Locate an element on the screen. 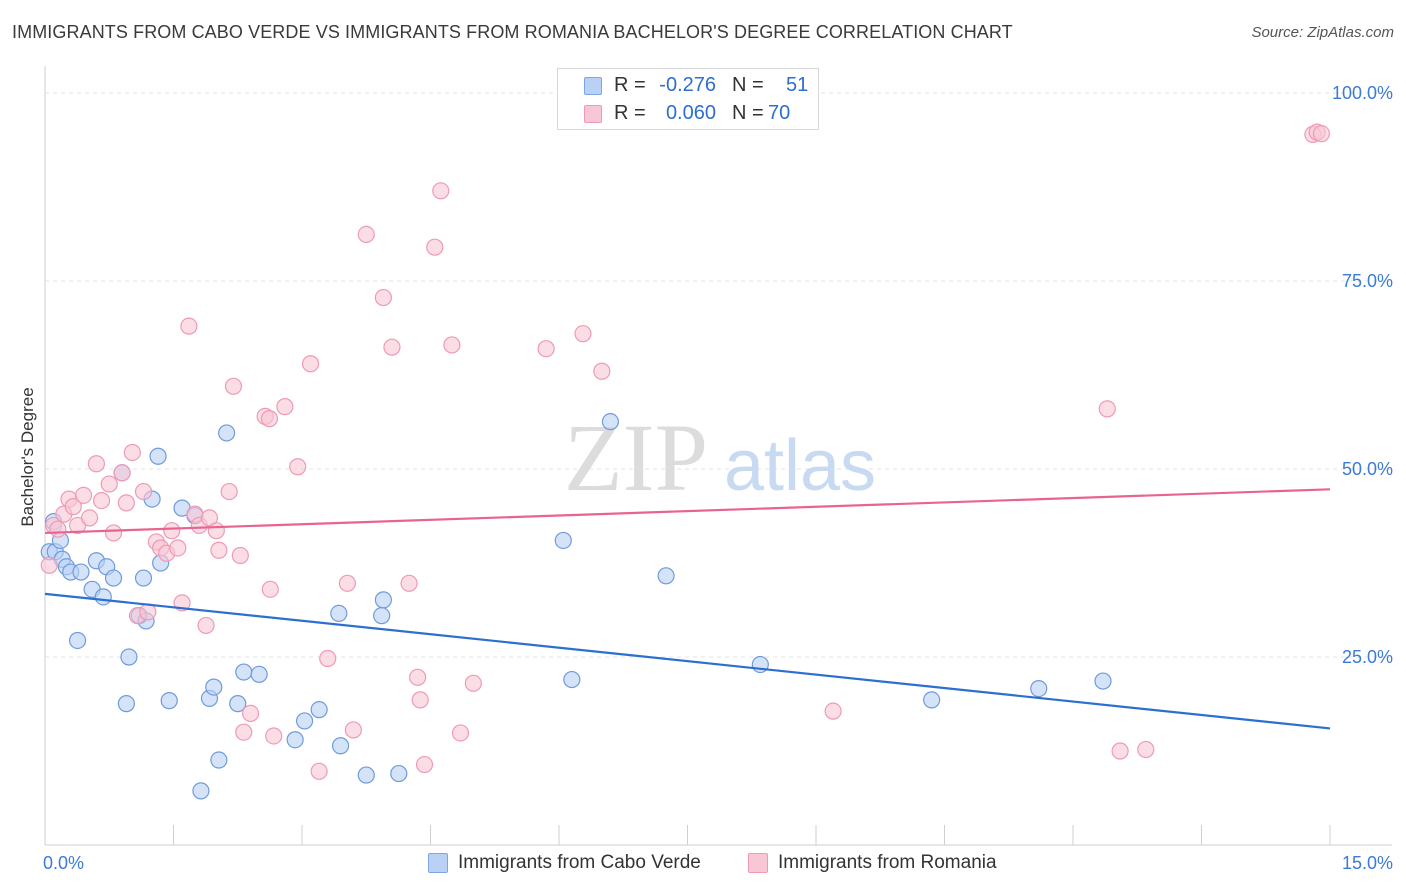 Image resolution: width=1406 pixels, height=892 pixels. legend-row-romania: R = 0.060 N = 70 is located at coordinates (688, 114).